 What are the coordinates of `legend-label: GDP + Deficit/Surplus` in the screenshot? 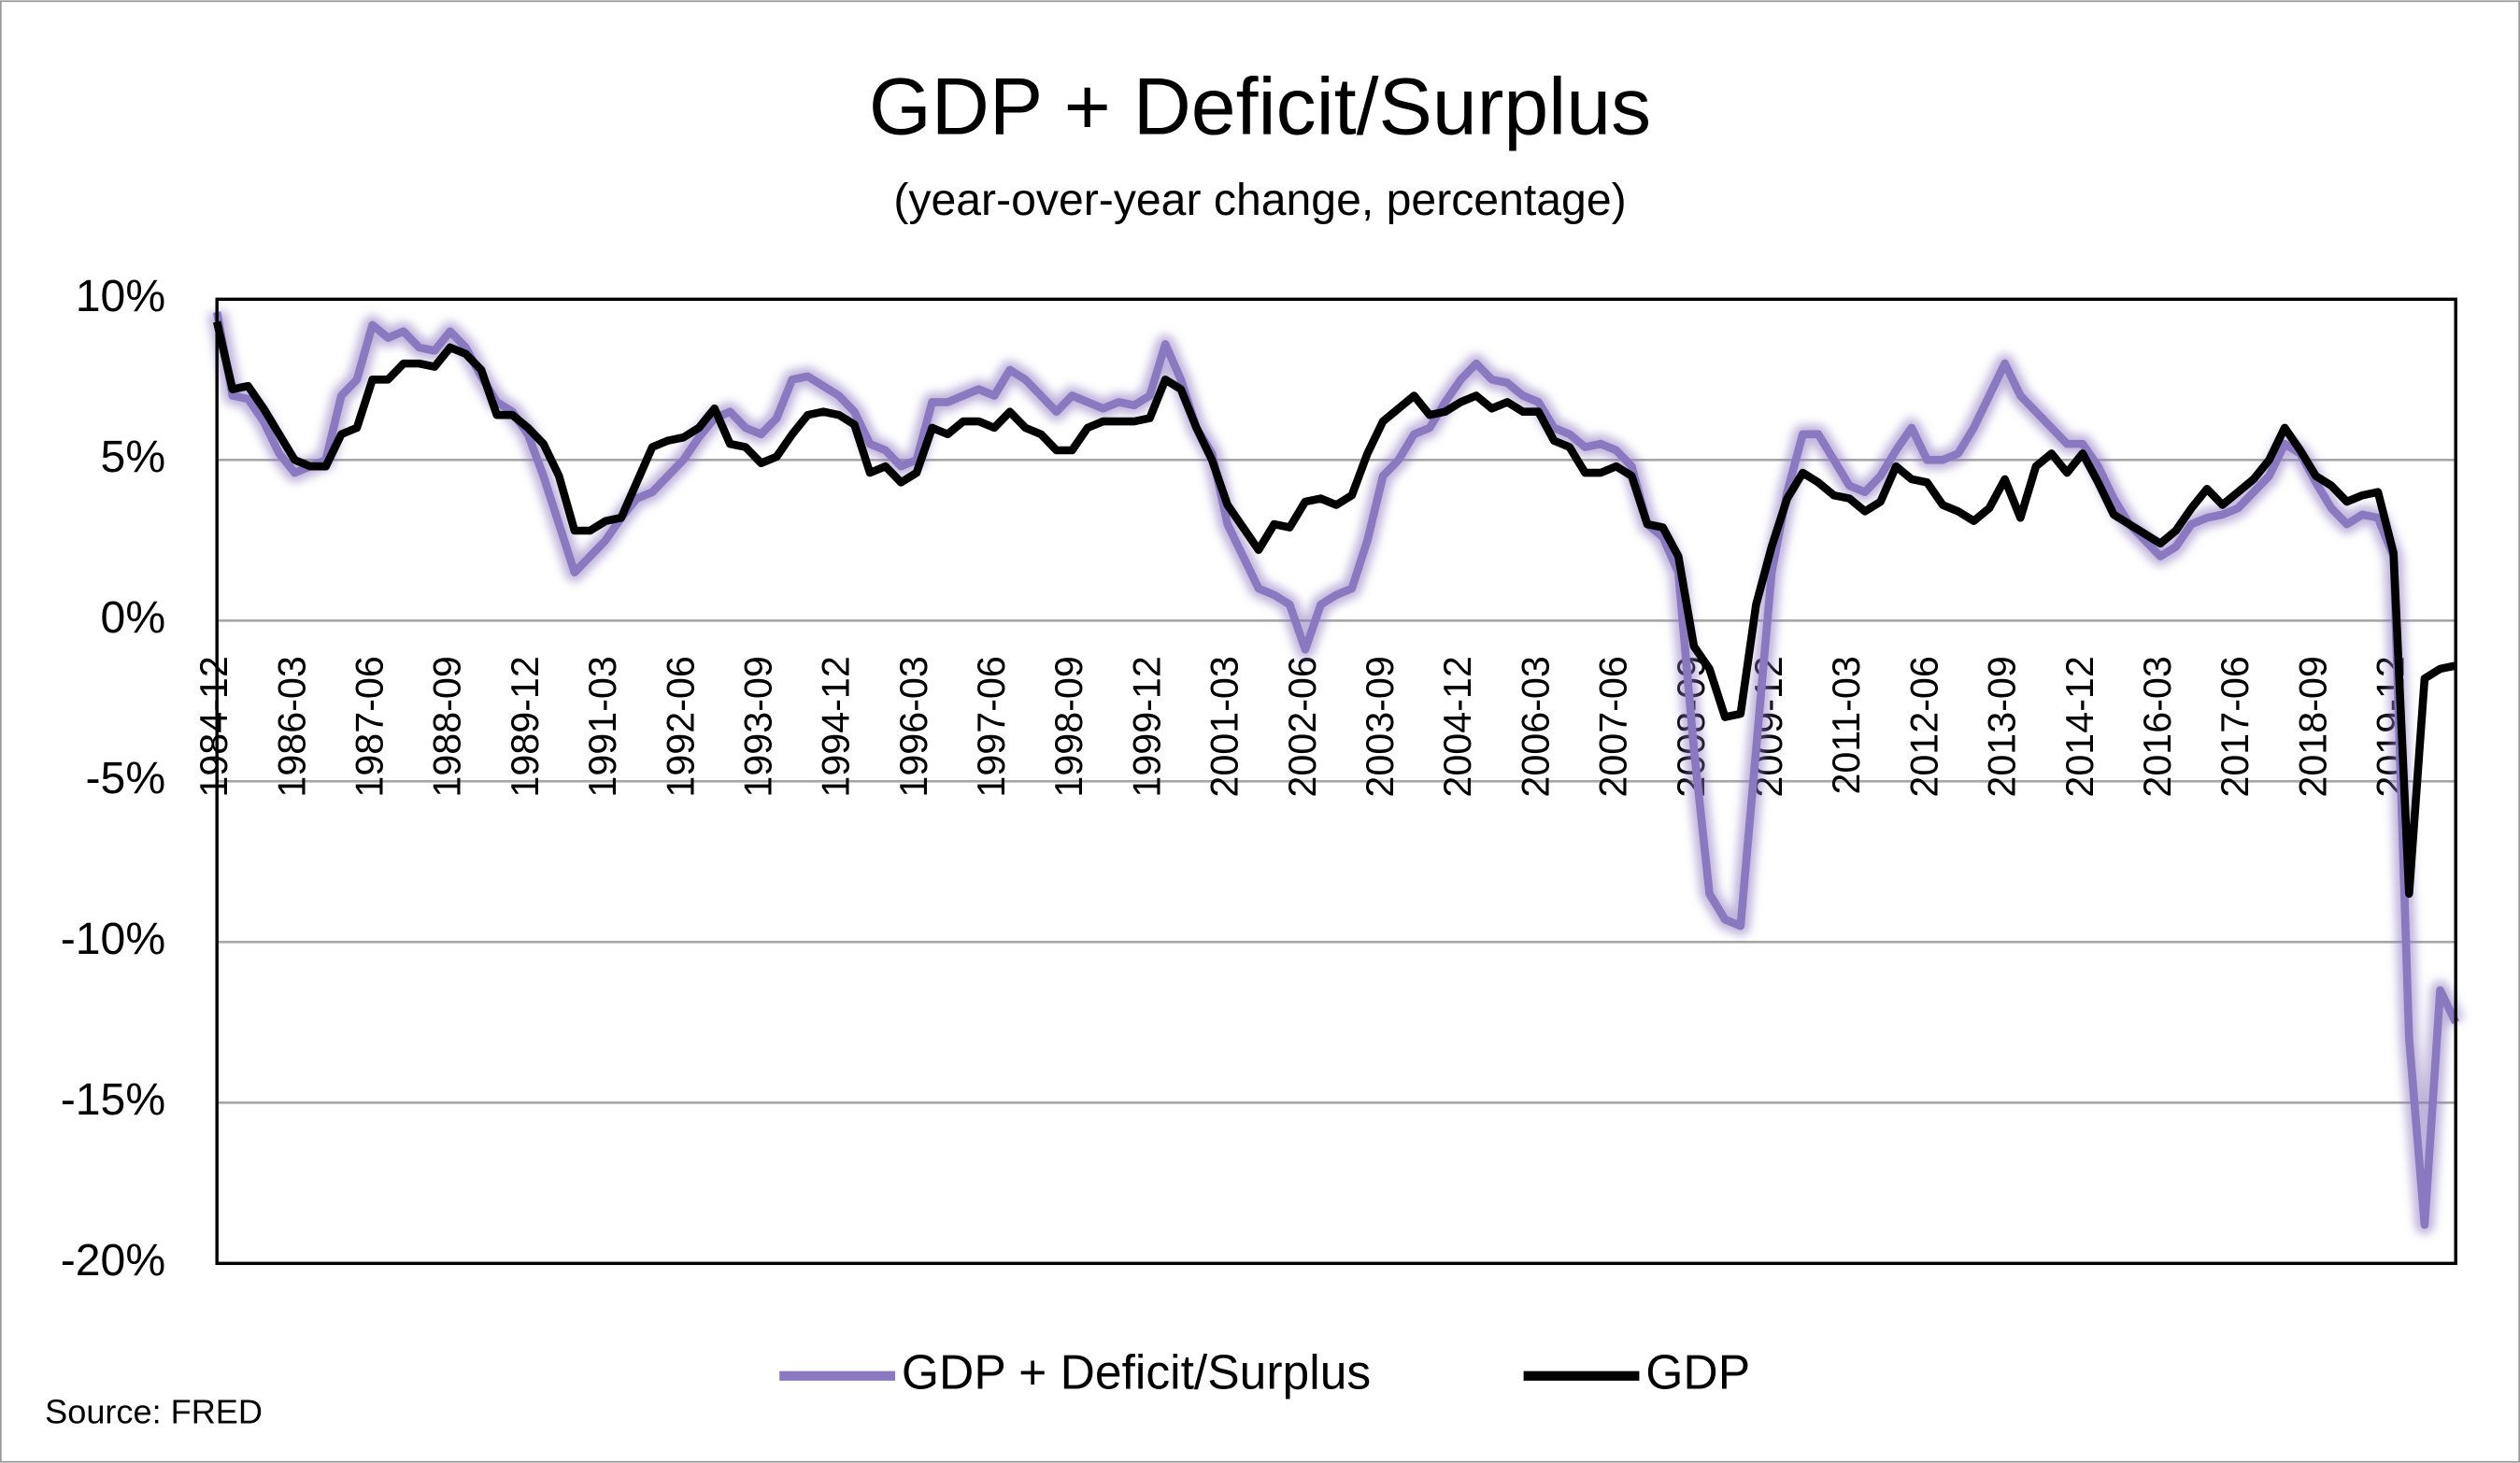 It's located at (1136, 1371).